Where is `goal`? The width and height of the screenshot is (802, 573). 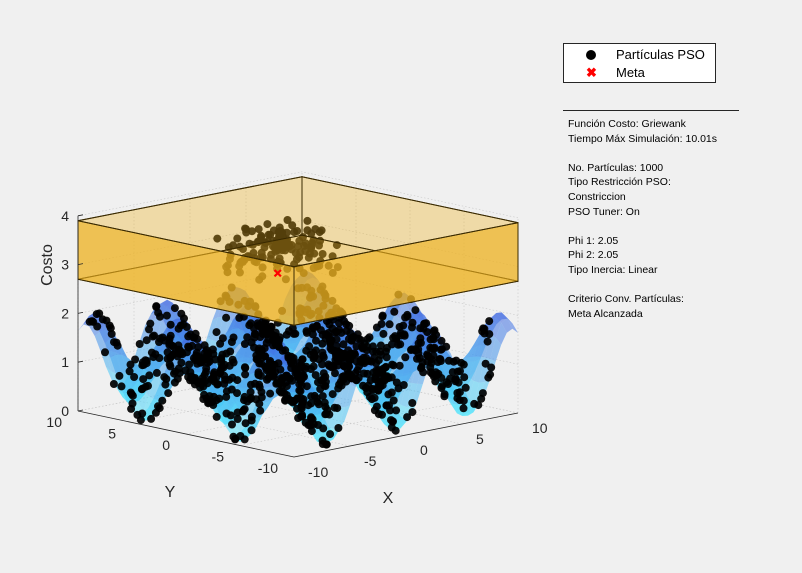 goal is located at coordinates (277, 273).